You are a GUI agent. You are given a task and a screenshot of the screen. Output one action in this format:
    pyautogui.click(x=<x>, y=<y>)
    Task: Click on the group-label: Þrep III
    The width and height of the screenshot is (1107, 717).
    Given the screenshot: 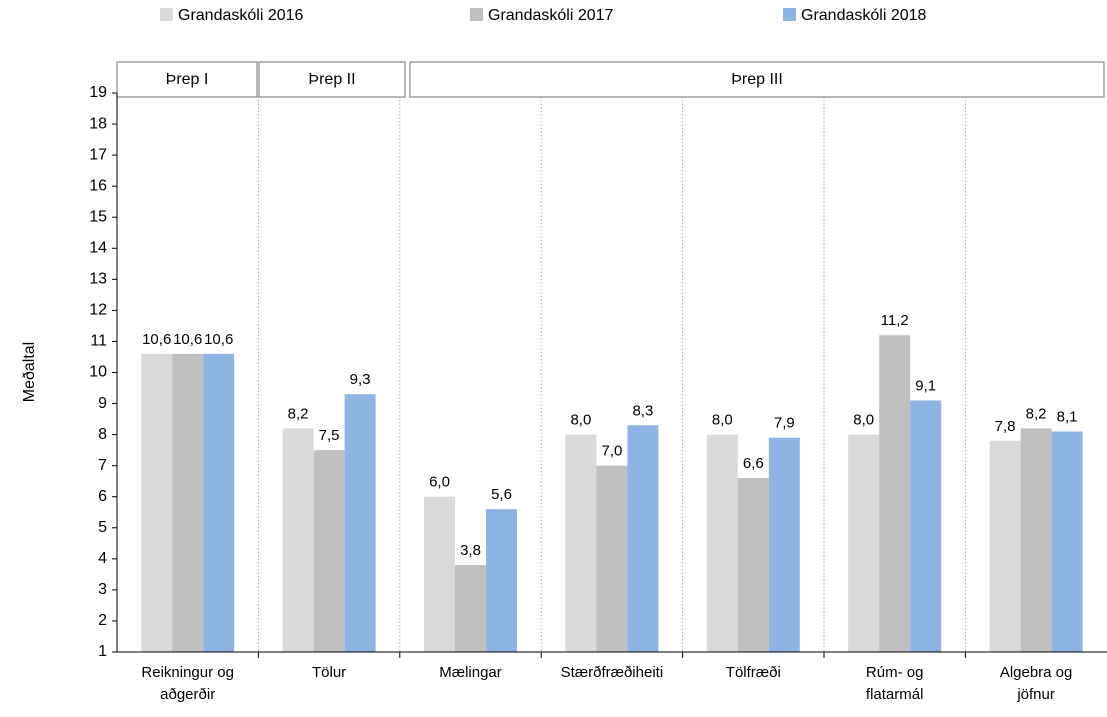 What is the action you would take?
    pyautogui.click(x=757, y=79)
    